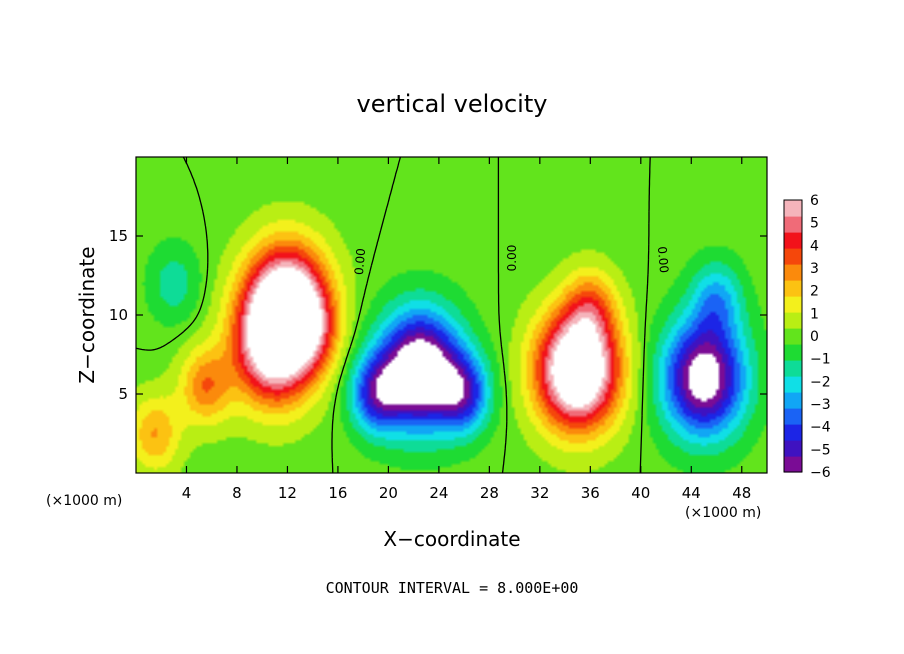  Describe the element at coordinates (814, 201) in the screenshot. I see `colorbar-label: 6` at that location.